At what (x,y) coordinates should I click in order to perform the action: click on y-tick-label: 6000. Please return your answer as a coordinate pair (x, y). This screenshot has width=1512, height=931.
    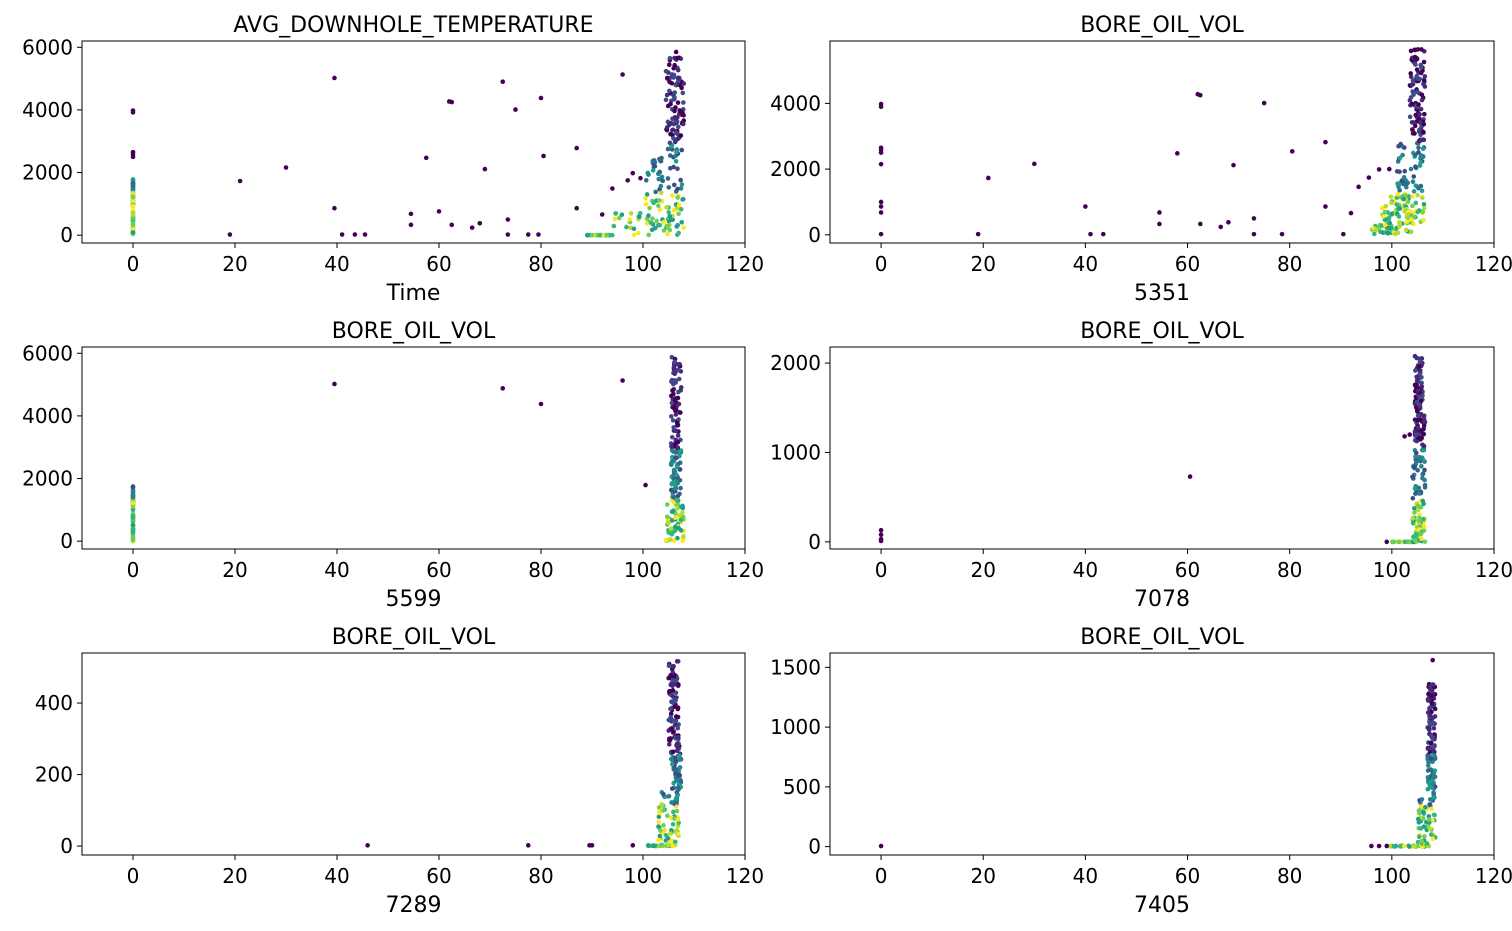
    Looking at the image, I should click on (47, 47).